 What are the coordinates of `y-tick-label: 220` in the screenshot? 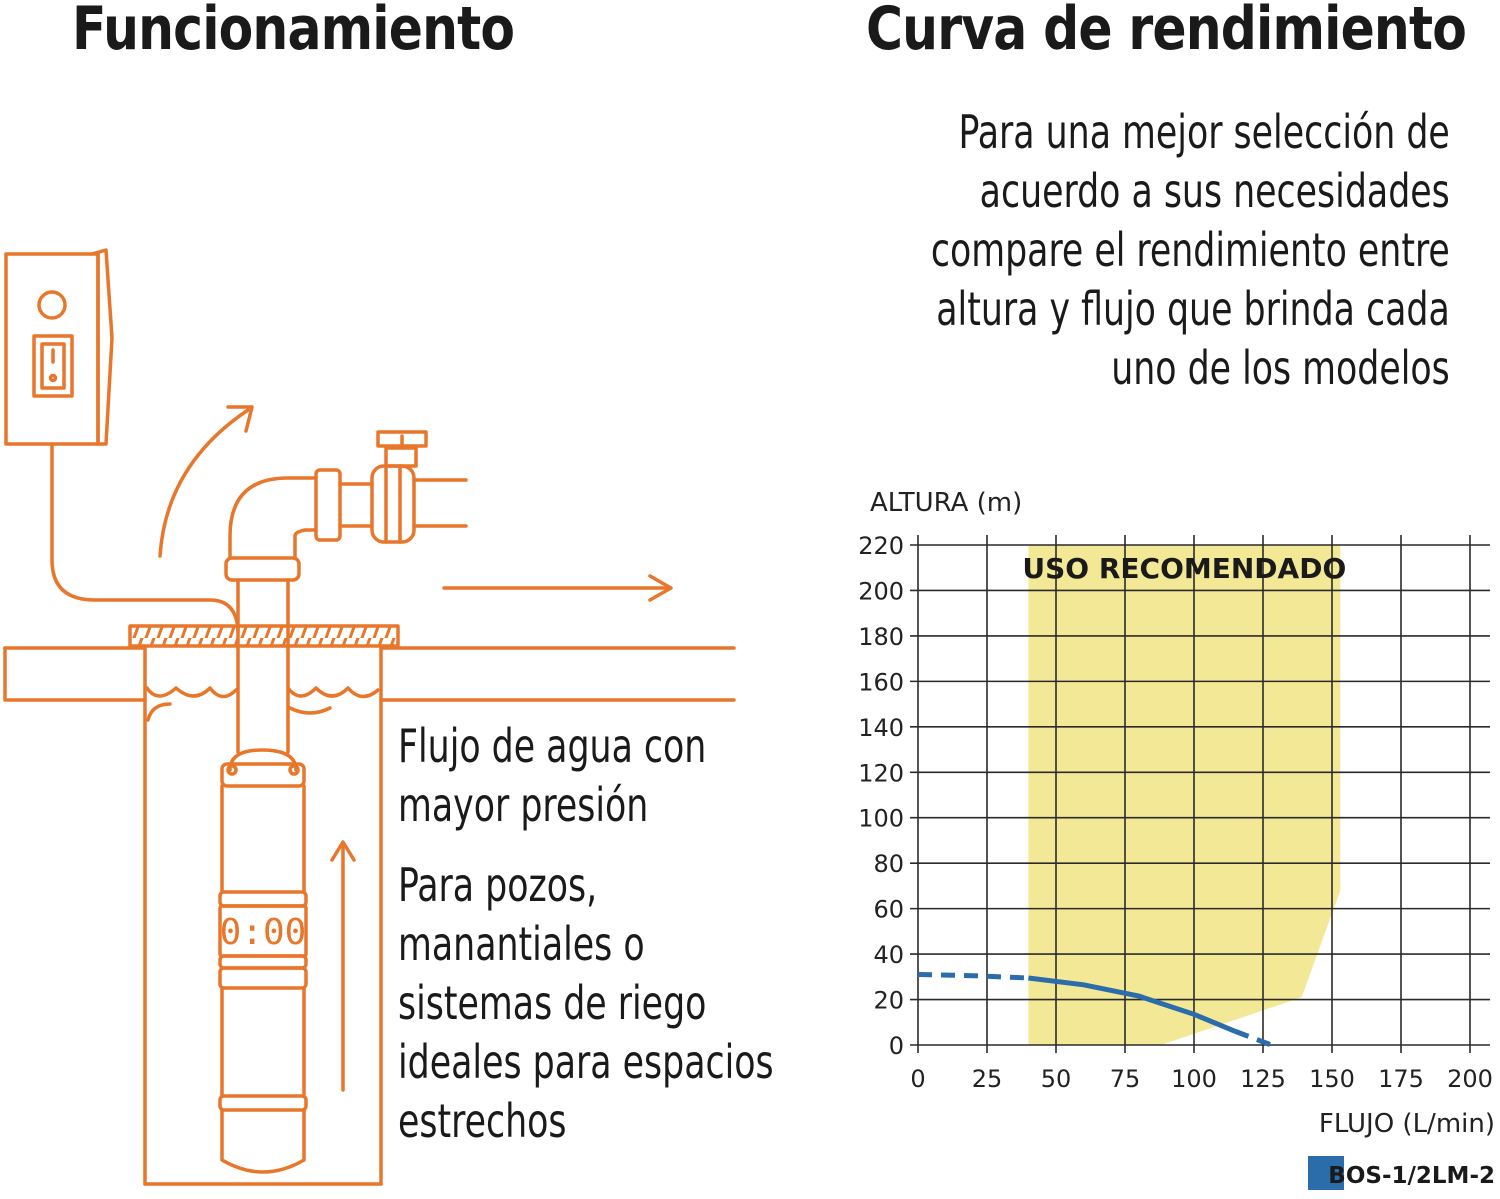 It's located at (881, 546).